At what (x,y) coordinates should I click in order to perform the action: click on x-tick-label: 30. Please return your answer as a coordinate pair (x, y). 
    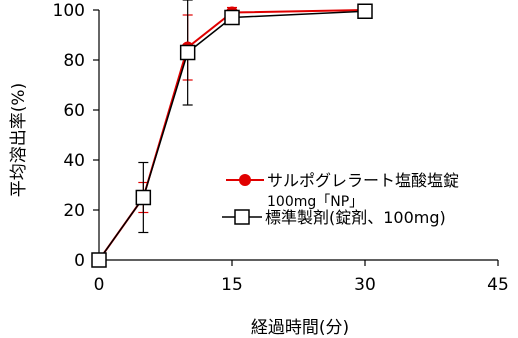
    Looking at the image, I should click on (365, 285).